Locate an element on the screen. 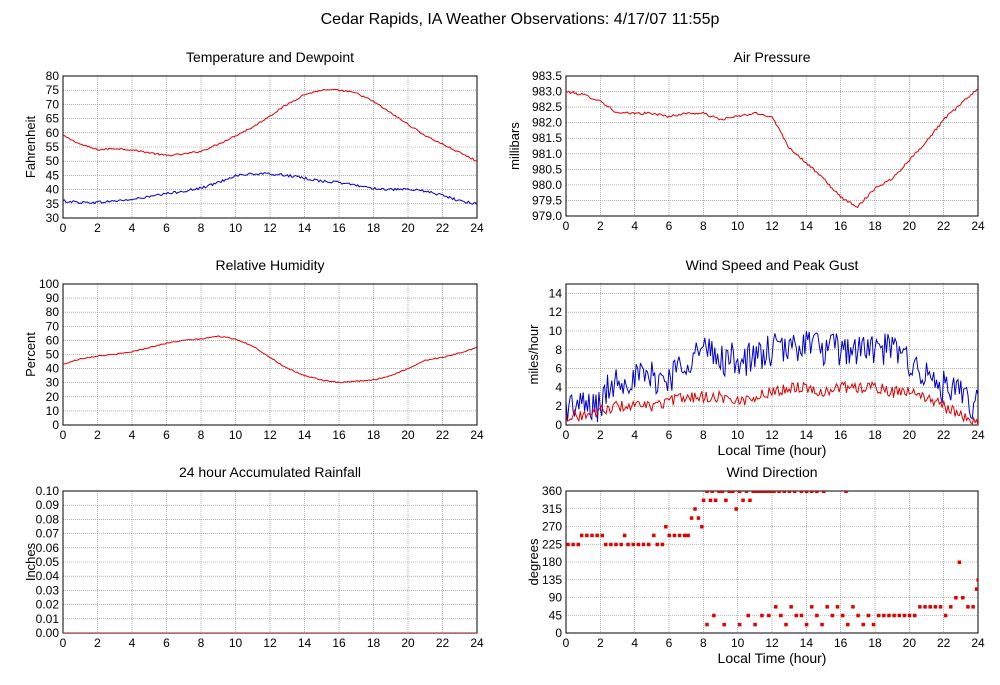 This screenshot has height=685, width=1000. y-tick-label: 14 is located at coordinates (556, 293).